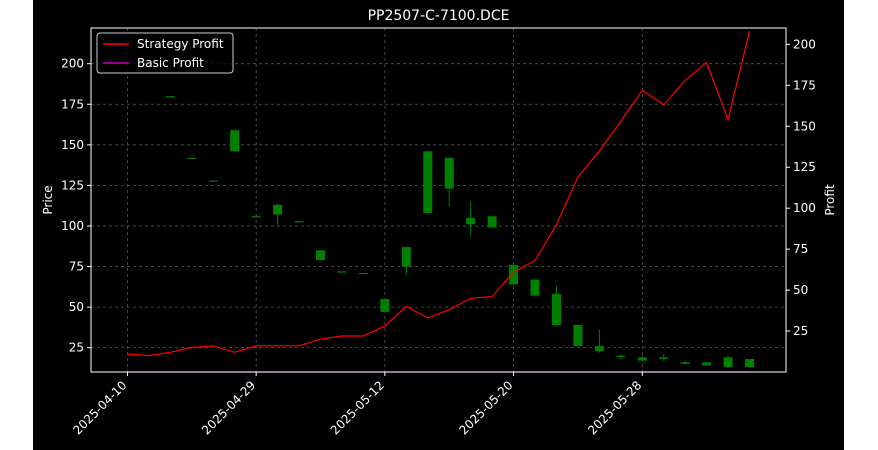 The image size is (878, 450). Describe the element at coordinates (72, 185) in the screenshot. I see `y-left-tick-label: 125` at that location.